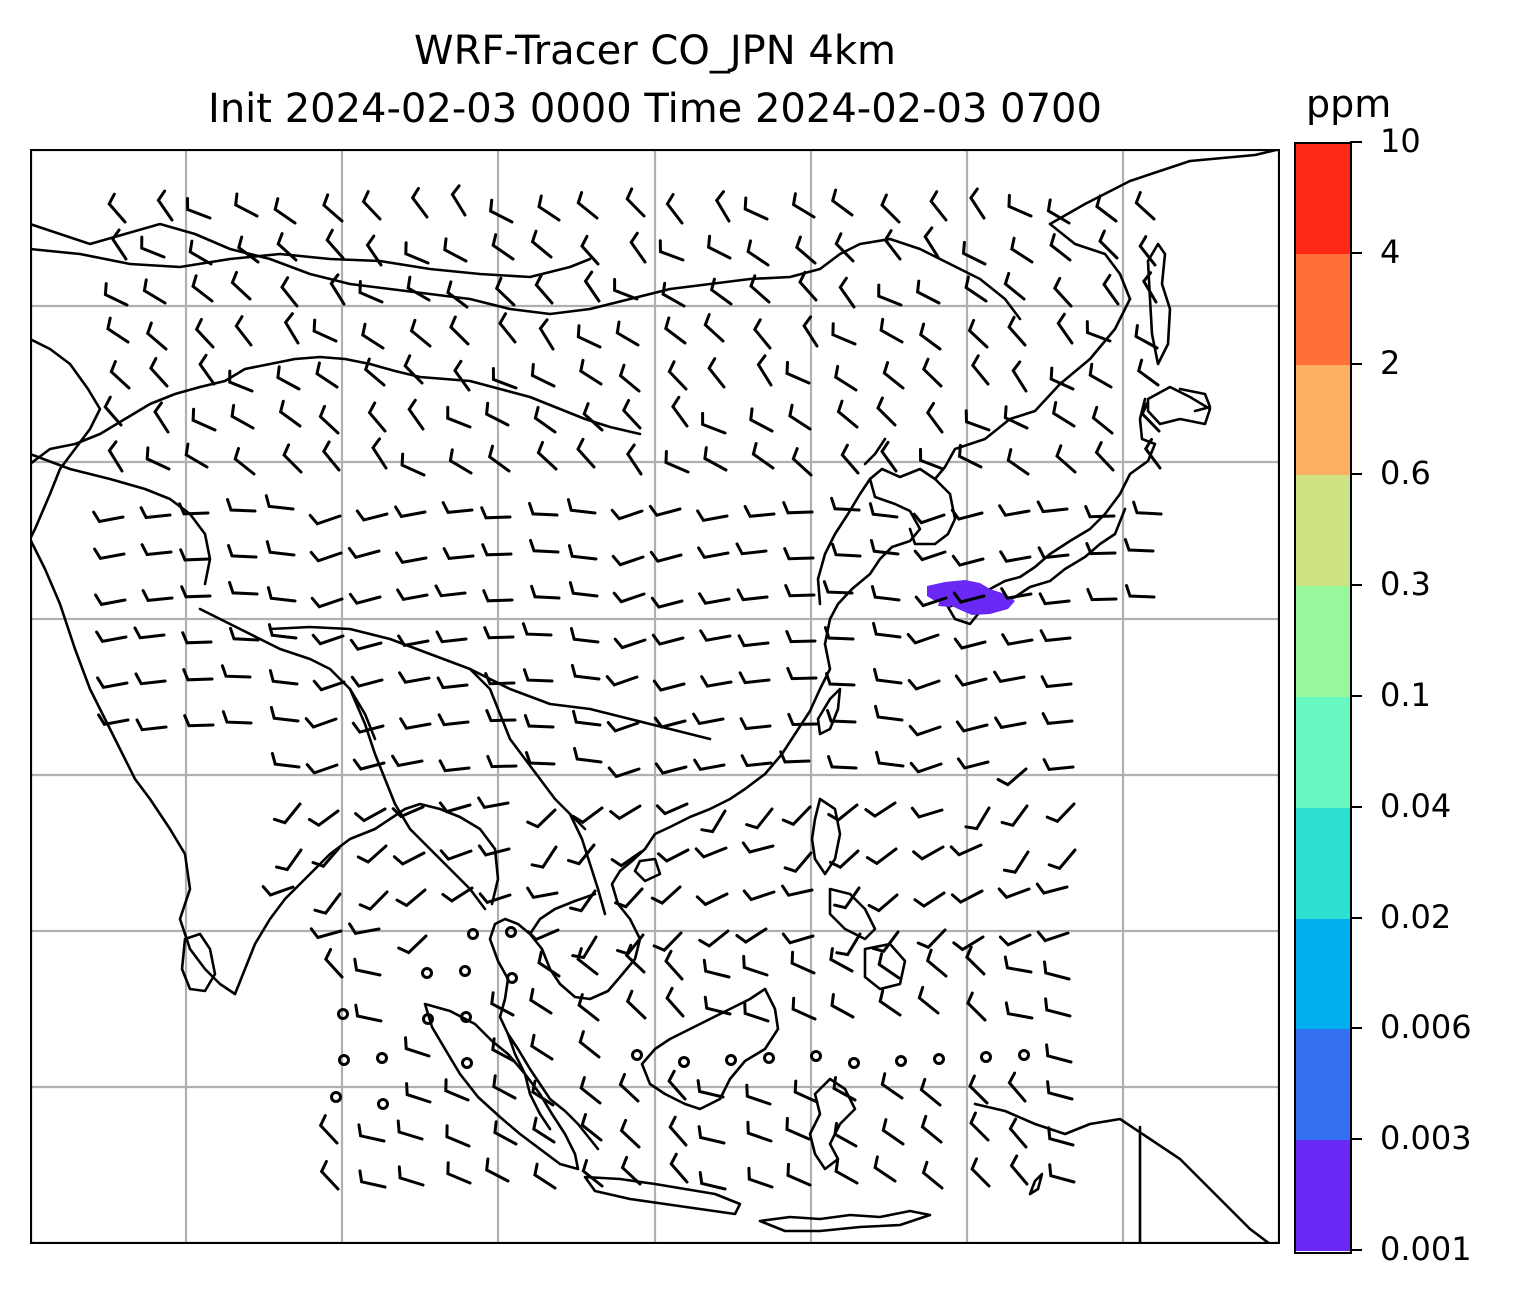 This screenshot has width=1528, height=1306. I want to click on coastline-korea, so click(932, 511).